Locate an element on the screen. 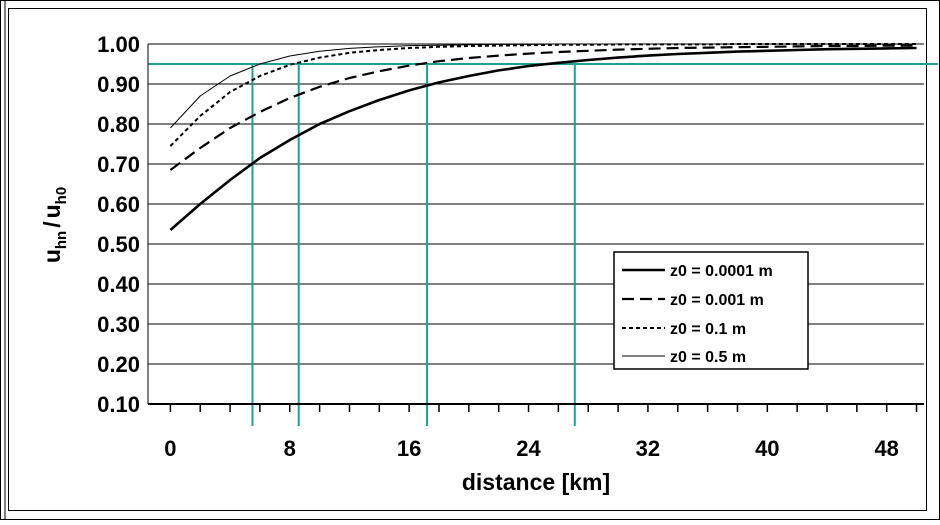  legend-label: z0 = 0.001 m is located at coordinates (717, 300).